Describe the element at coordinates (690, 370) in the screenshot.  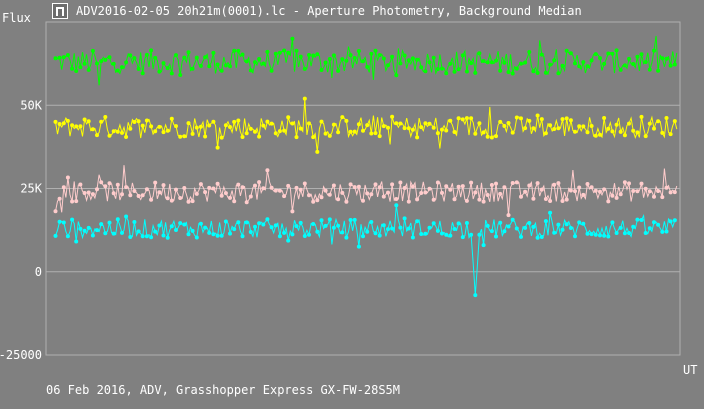
I see `x-axis-unit-label: UT` at that location.